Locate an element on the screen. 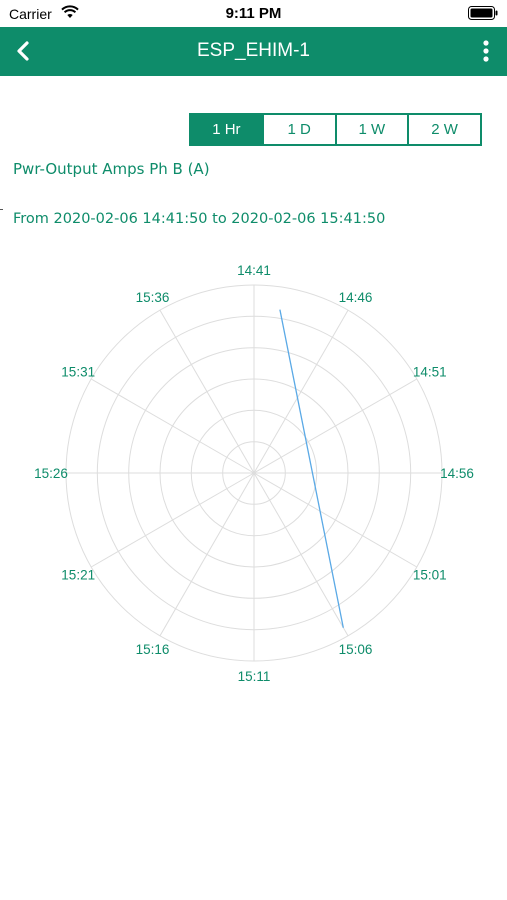 Image resolution: width=507 pixels, height=900 pixels. nav-bar: ESP_EHIM-1 is located at coordinates (253, 51).